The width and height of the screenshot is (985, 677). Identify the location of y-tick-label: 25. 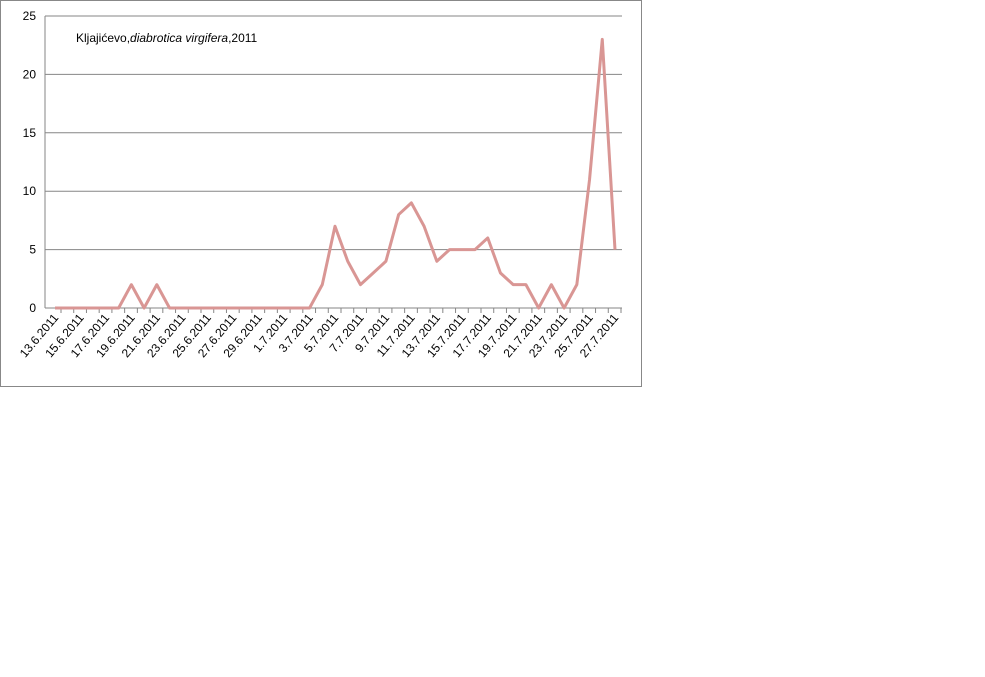
(30, 16).